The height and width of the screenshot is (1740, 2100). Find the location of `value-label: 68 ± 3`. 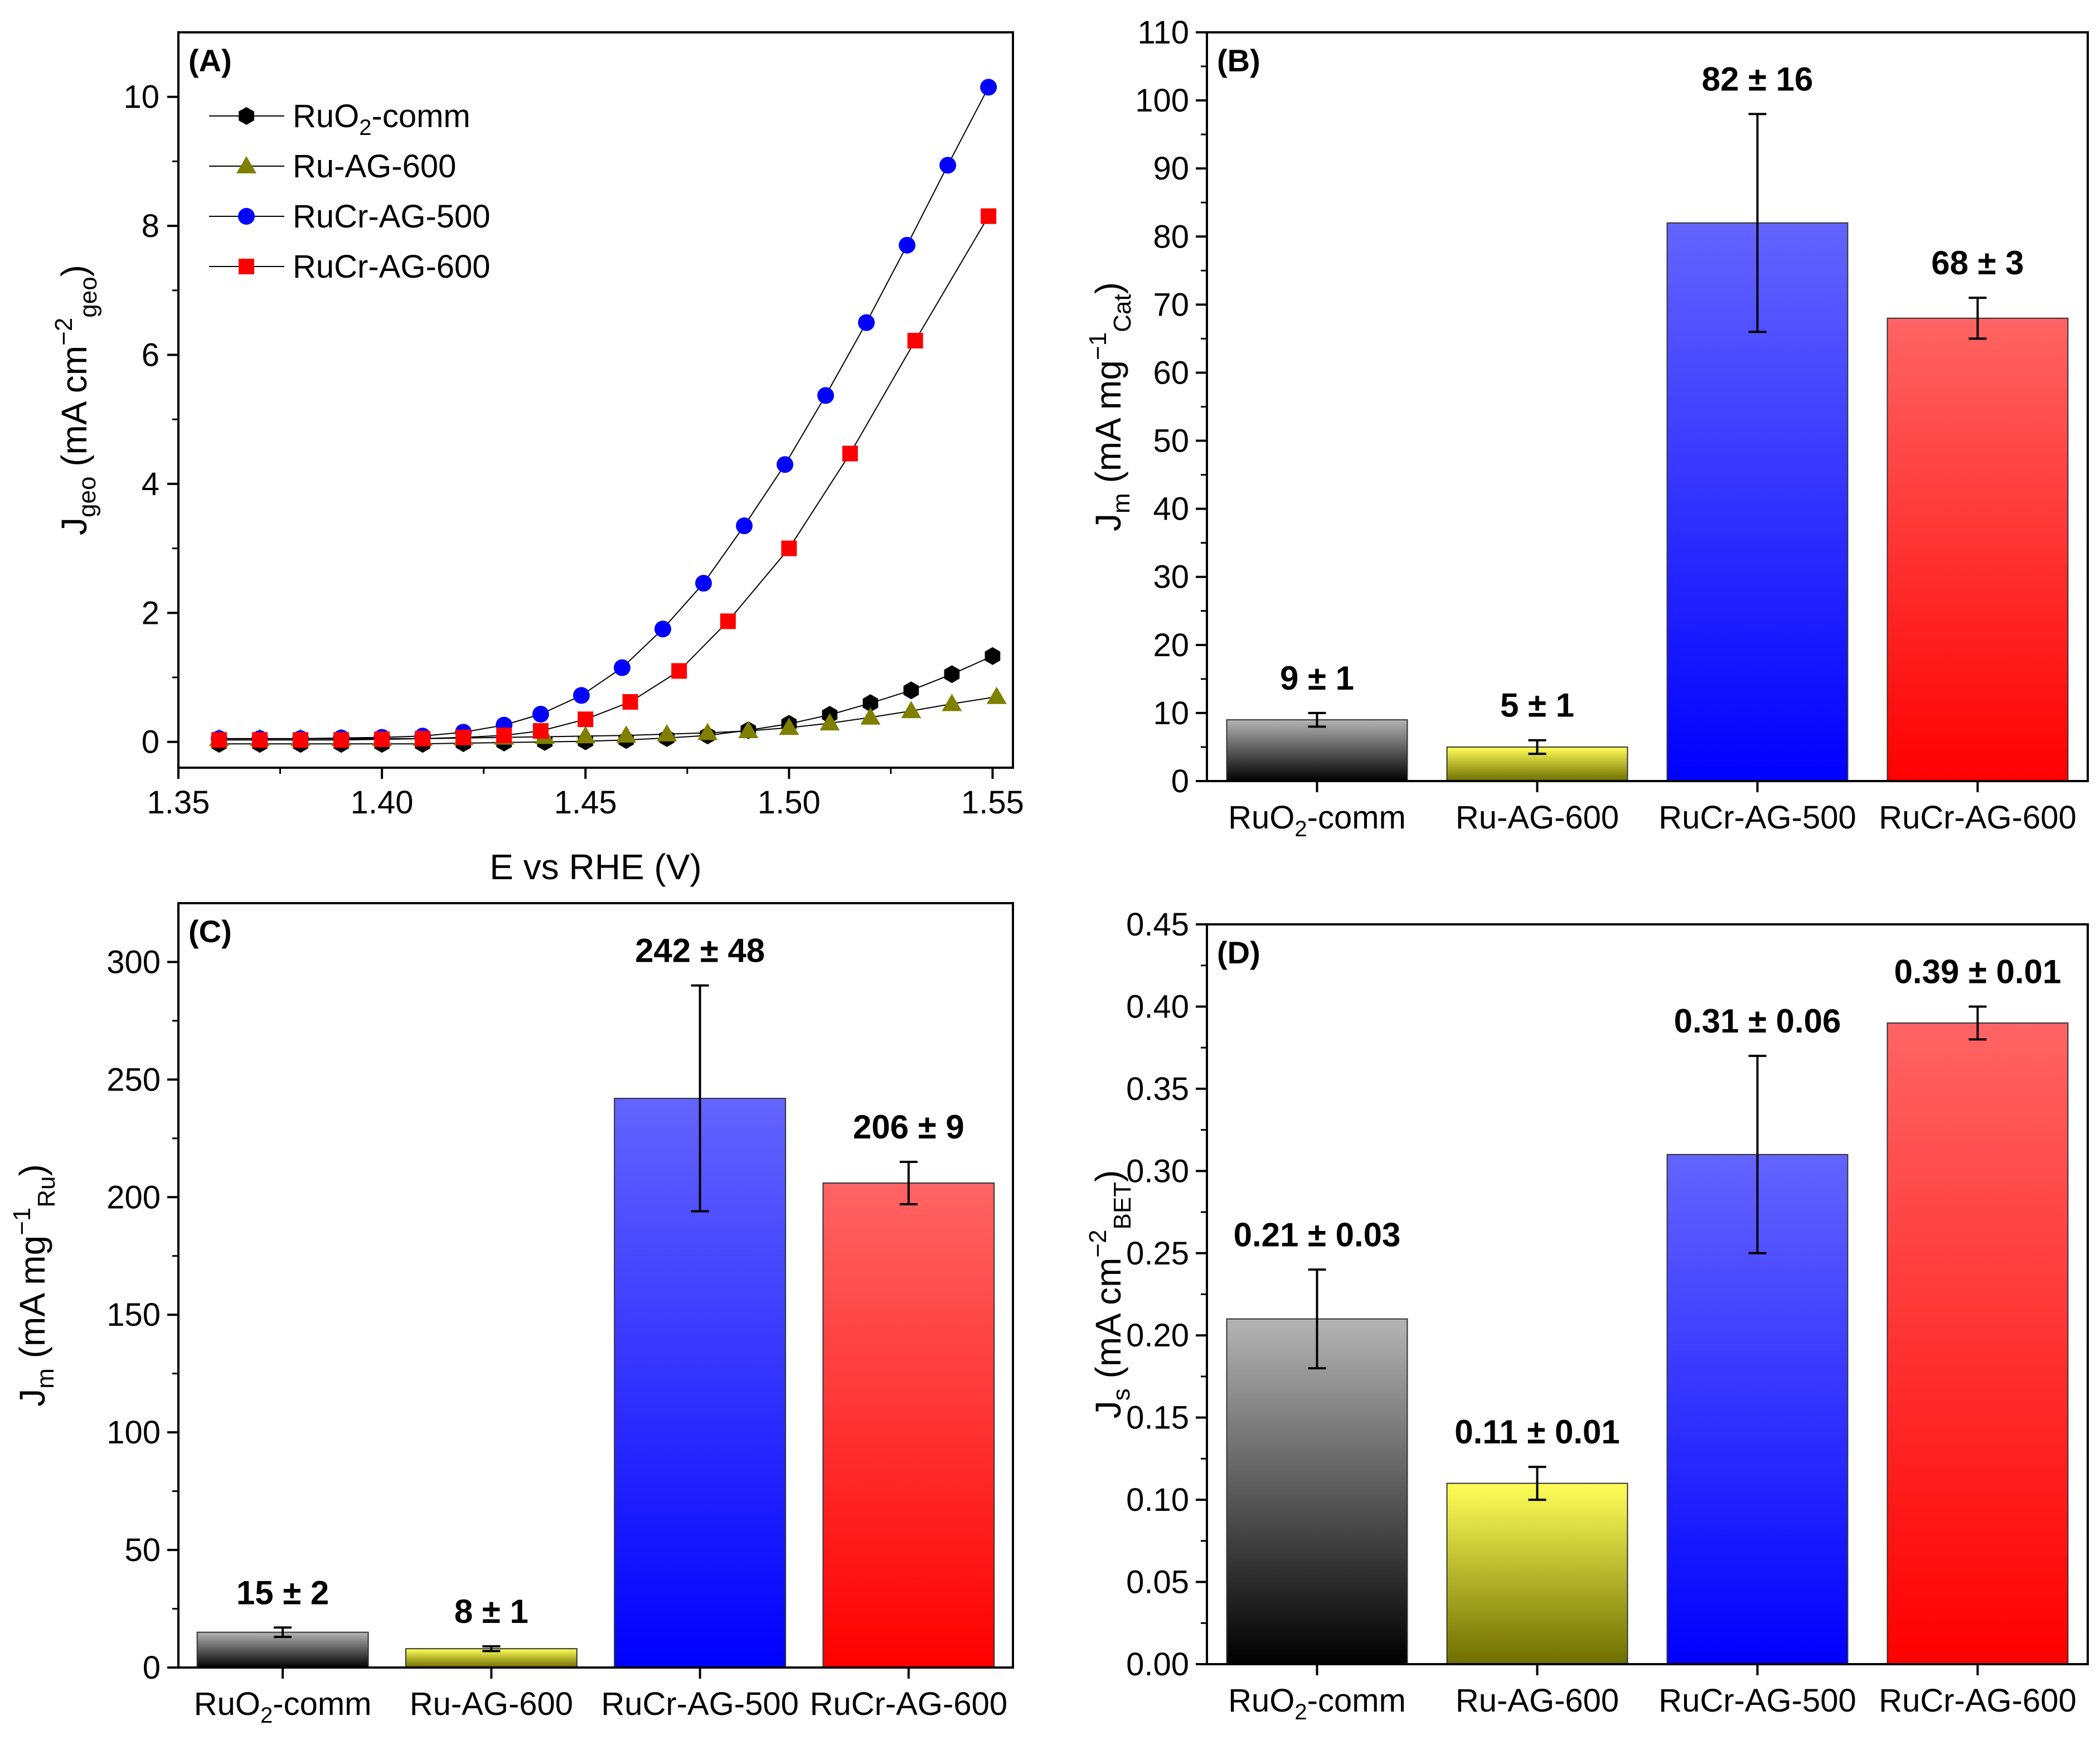

value-label: 68 ± 3 is located at coordinates (1977, 263).